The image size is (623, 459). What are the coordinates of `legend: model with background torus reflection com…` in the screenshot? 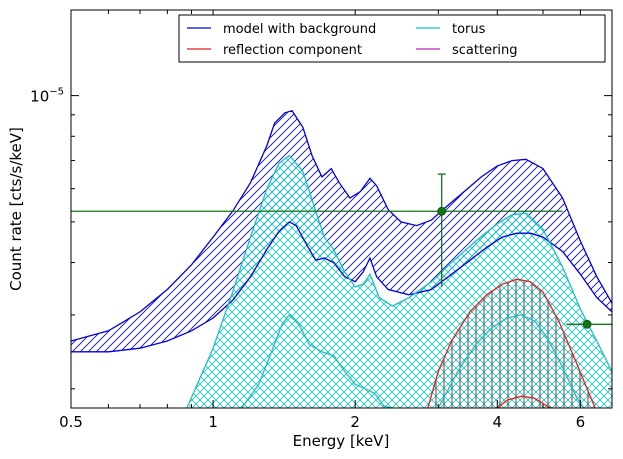 It's located at (392, 38).